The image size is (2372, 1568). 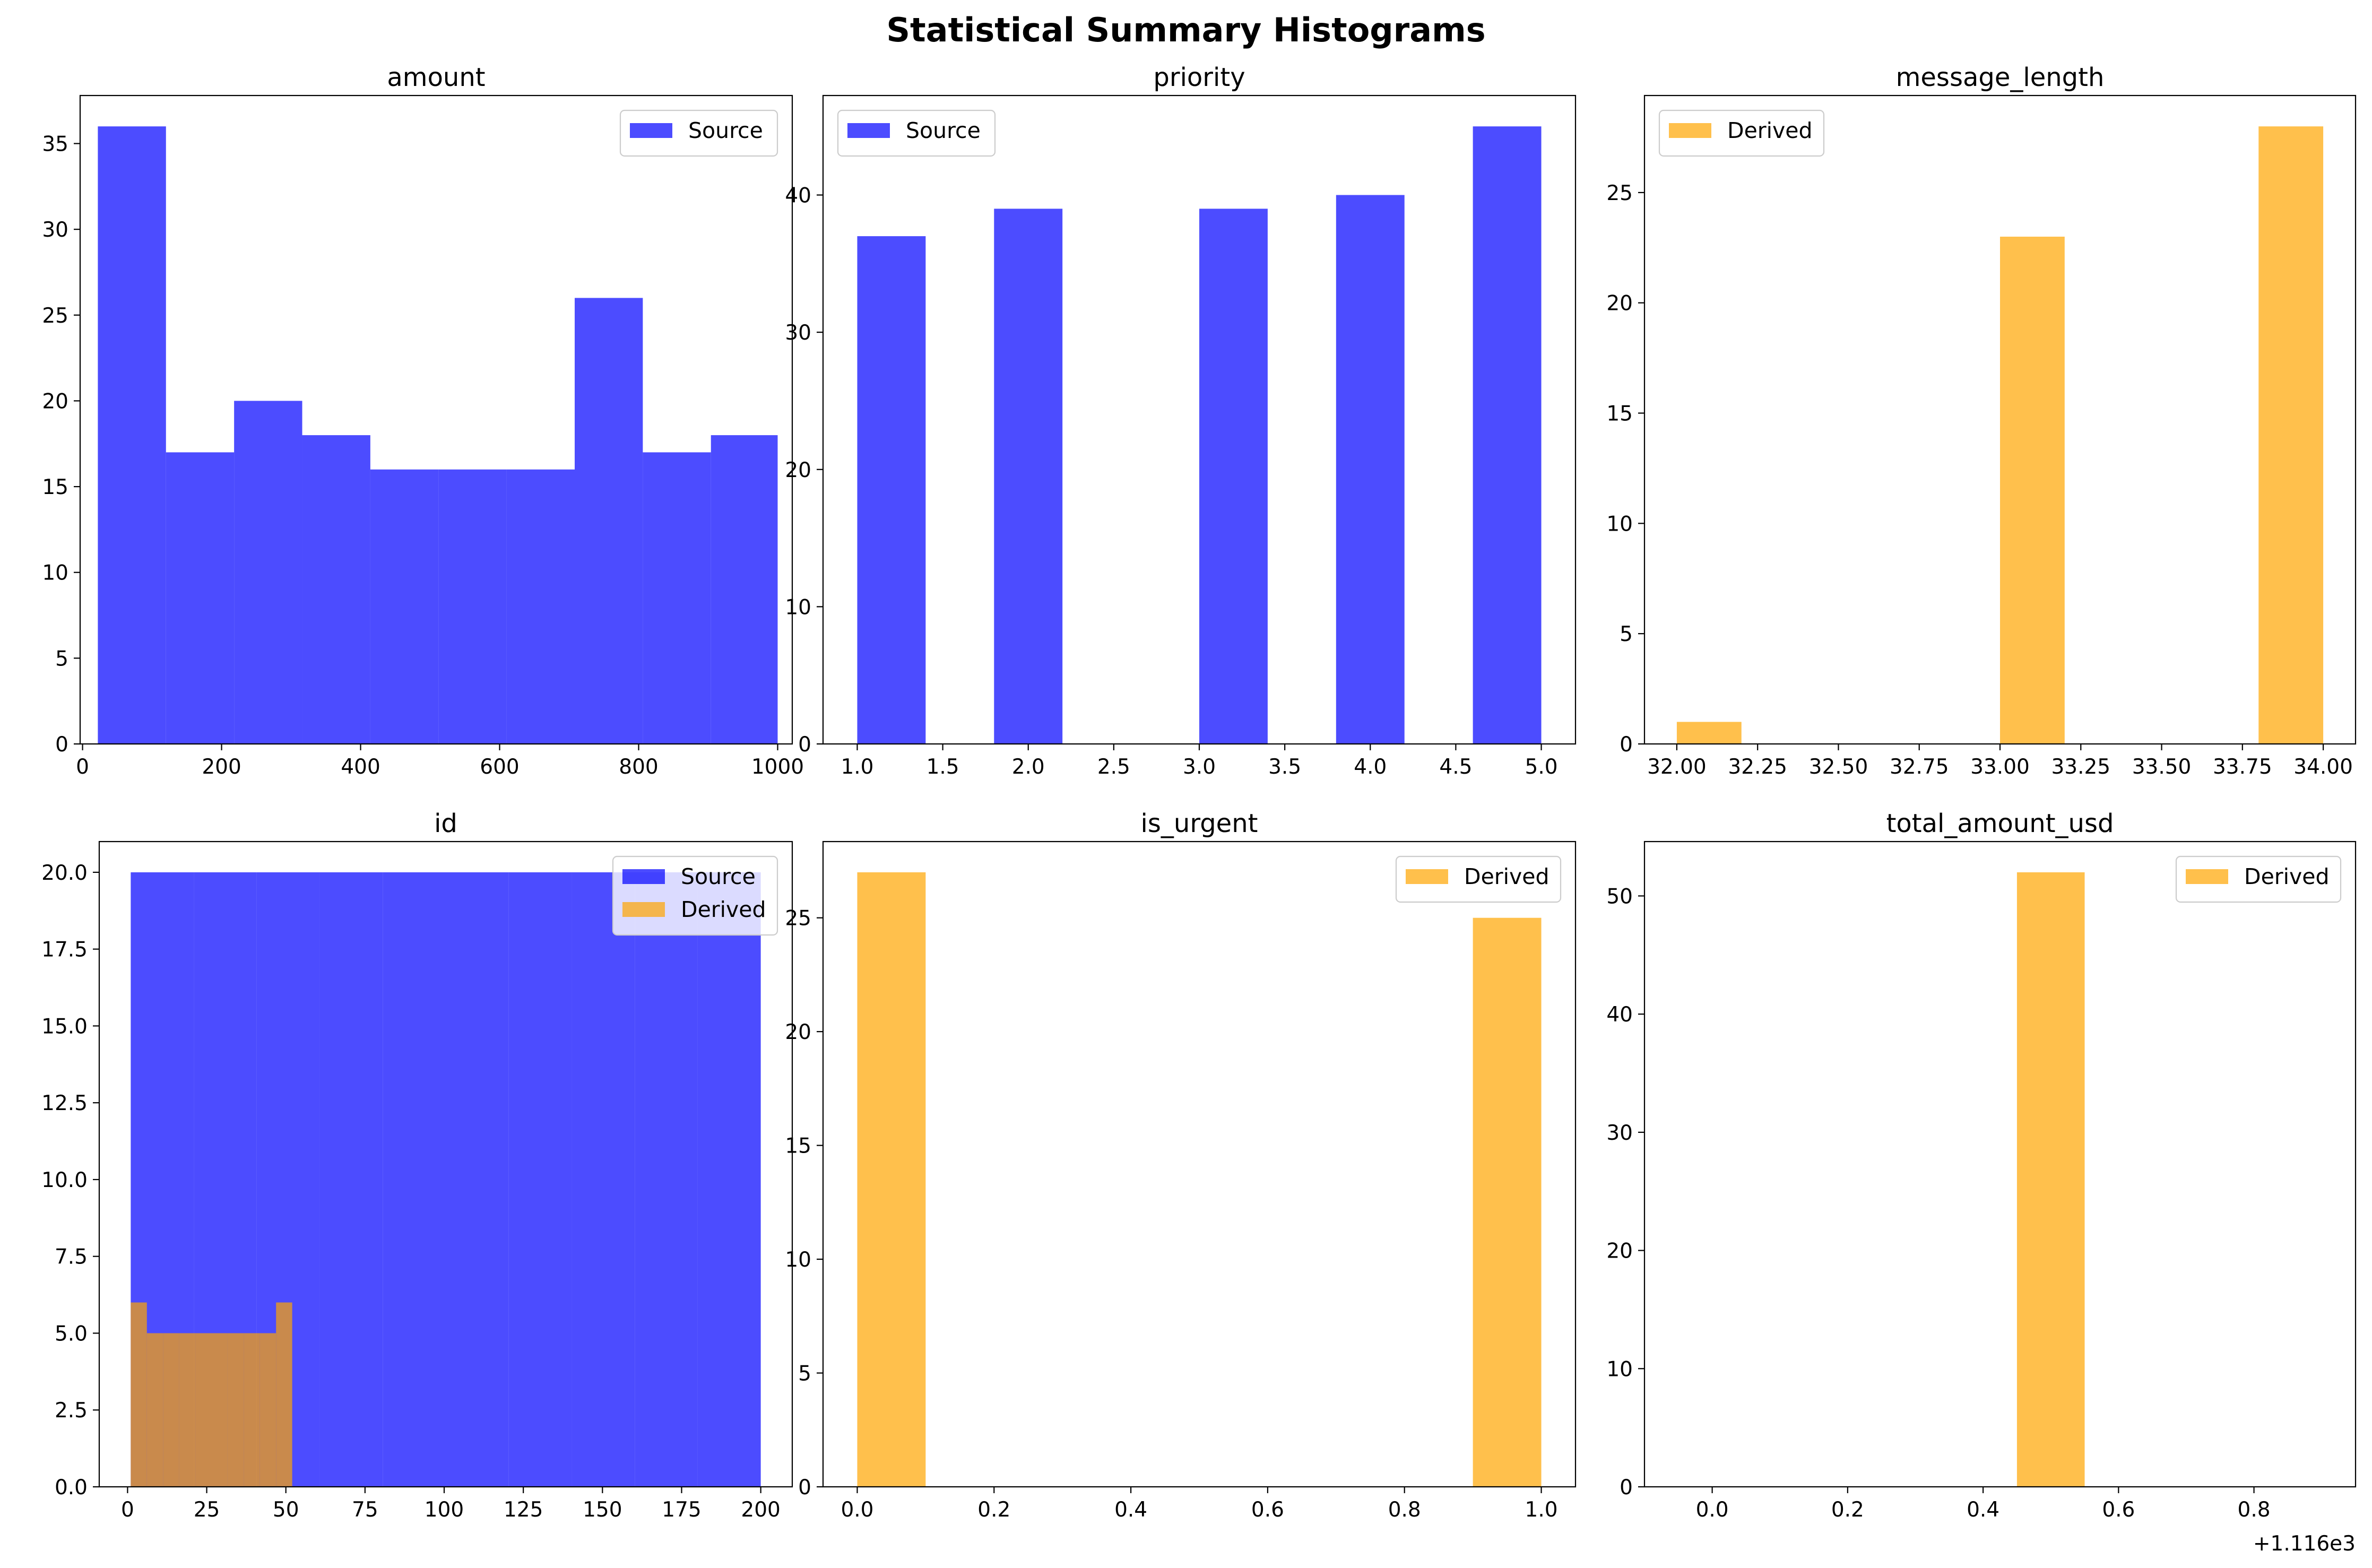 What do you see at coordinates (444, 1510) in the screenshot?
I see `x-tick-label: 100` at bounding box center [444, 1510].